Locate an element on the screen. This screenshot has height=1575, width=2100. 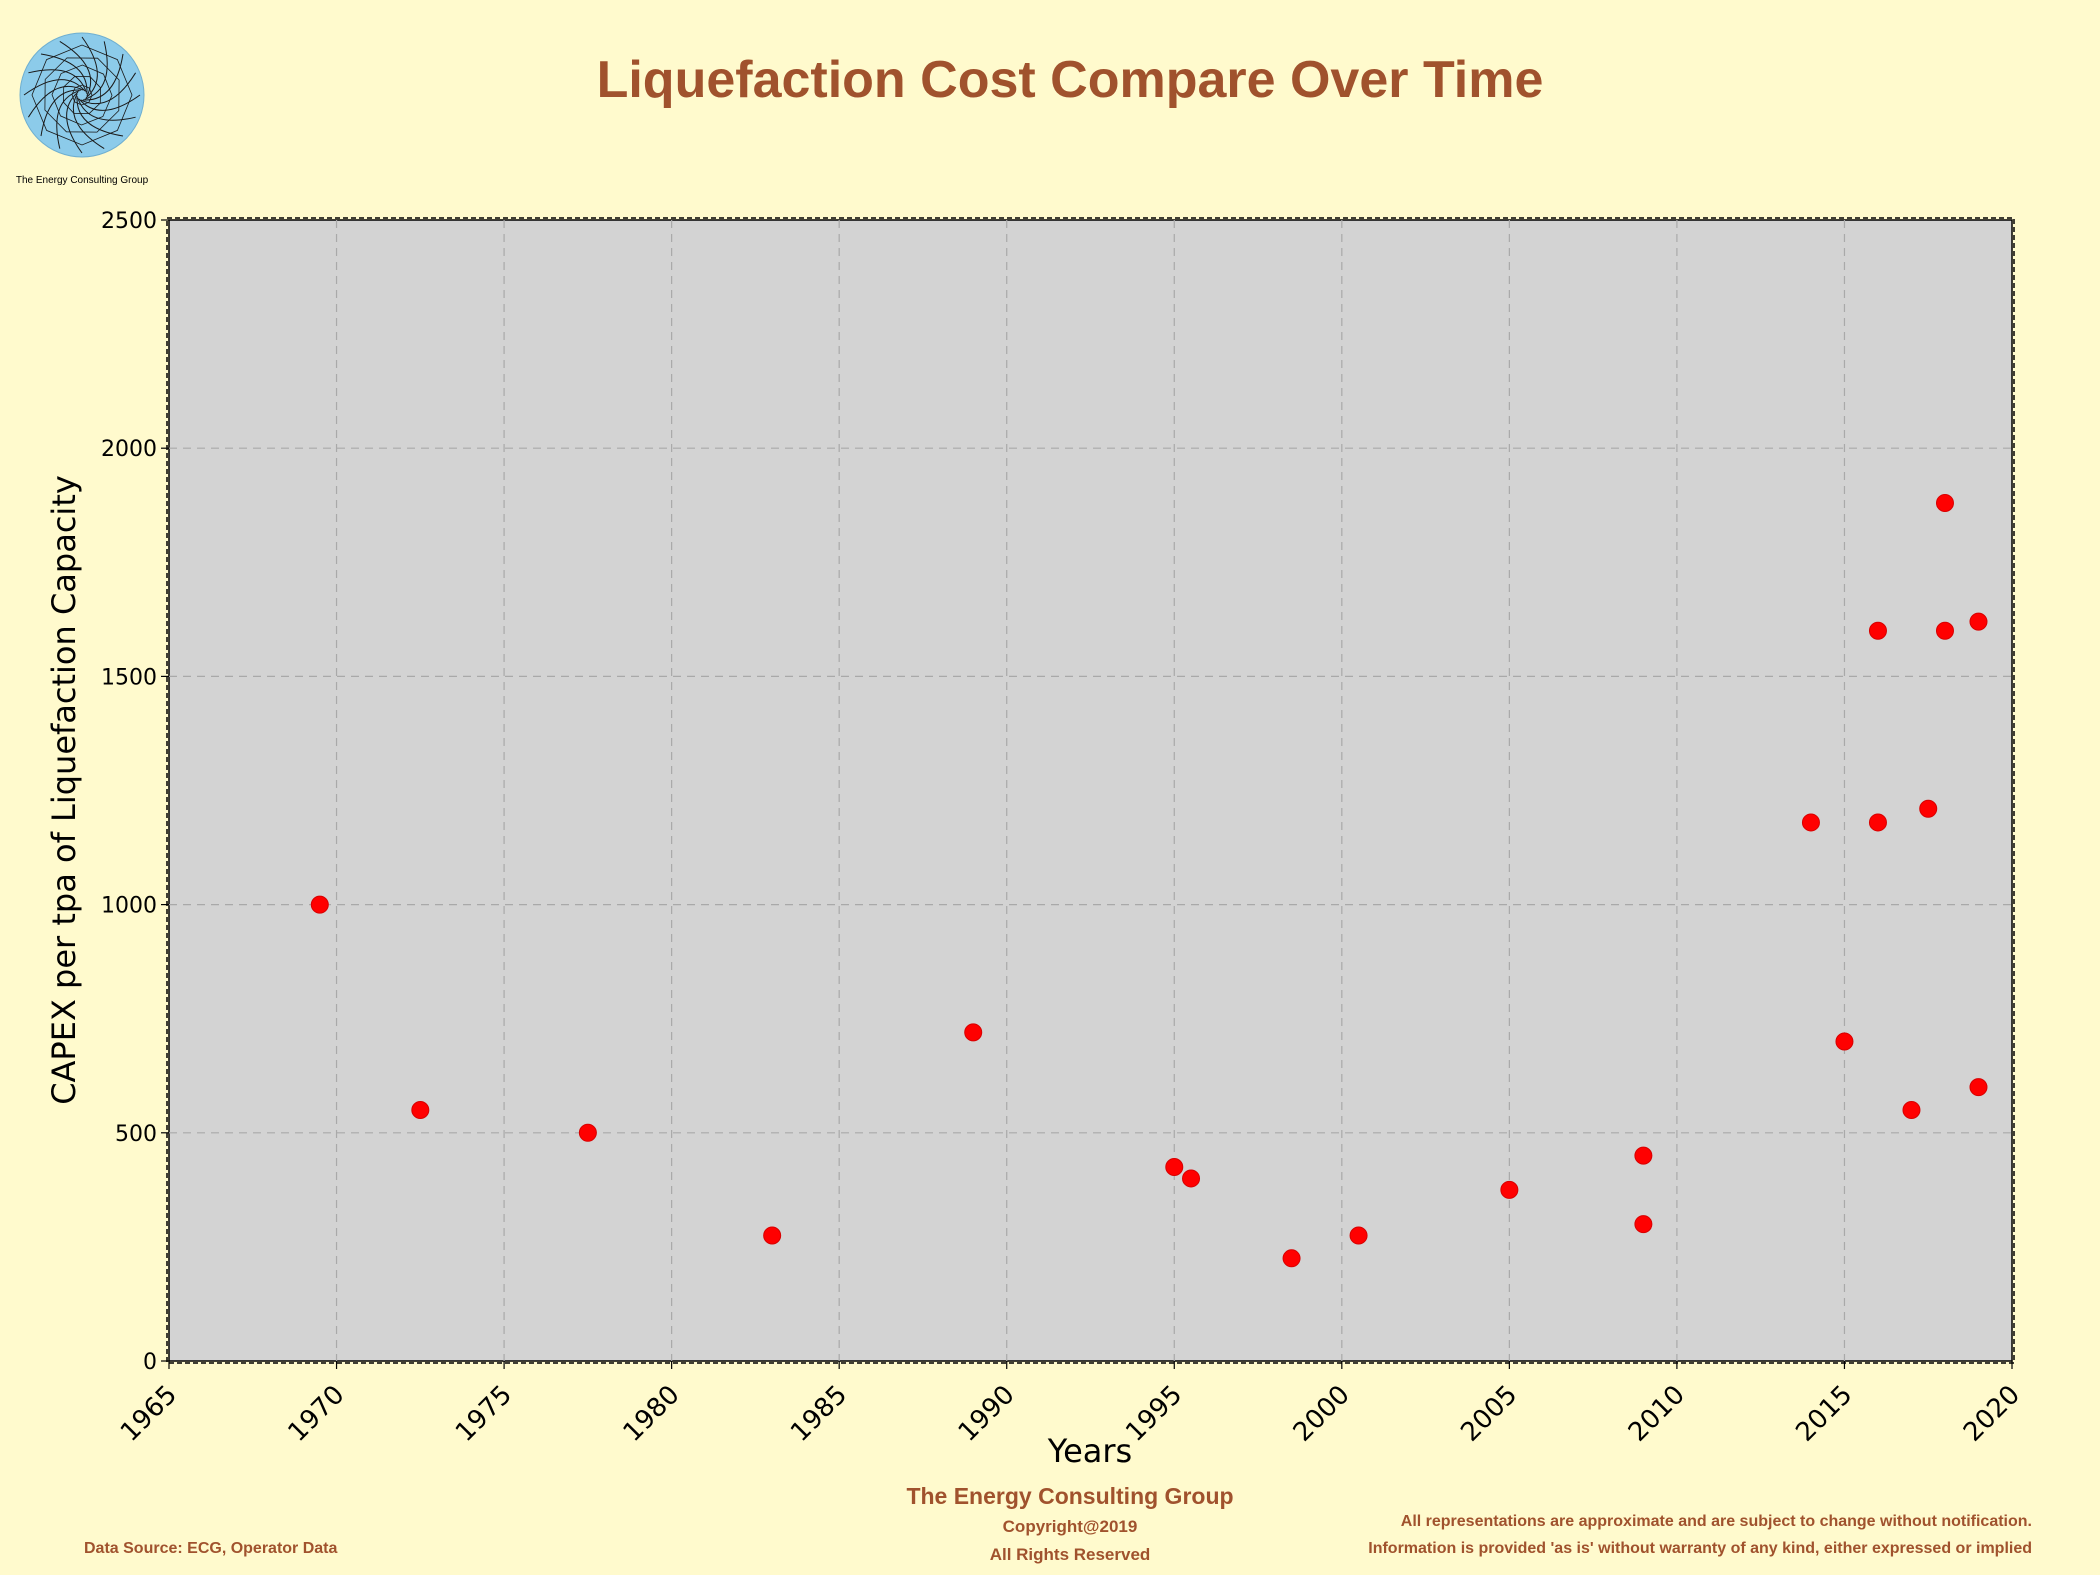
x-axis-label: Years is located at coordinates (1089, 1451).